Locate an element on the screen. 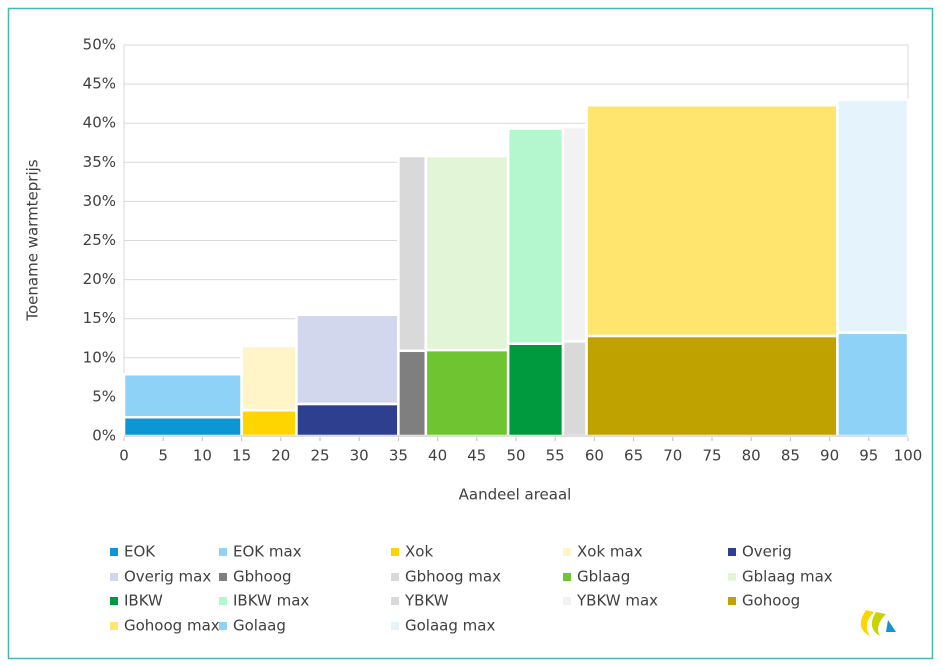 The width and height of the screenshot is (942, 666). legend-label: Golaag is located at coordinates (259, 626).